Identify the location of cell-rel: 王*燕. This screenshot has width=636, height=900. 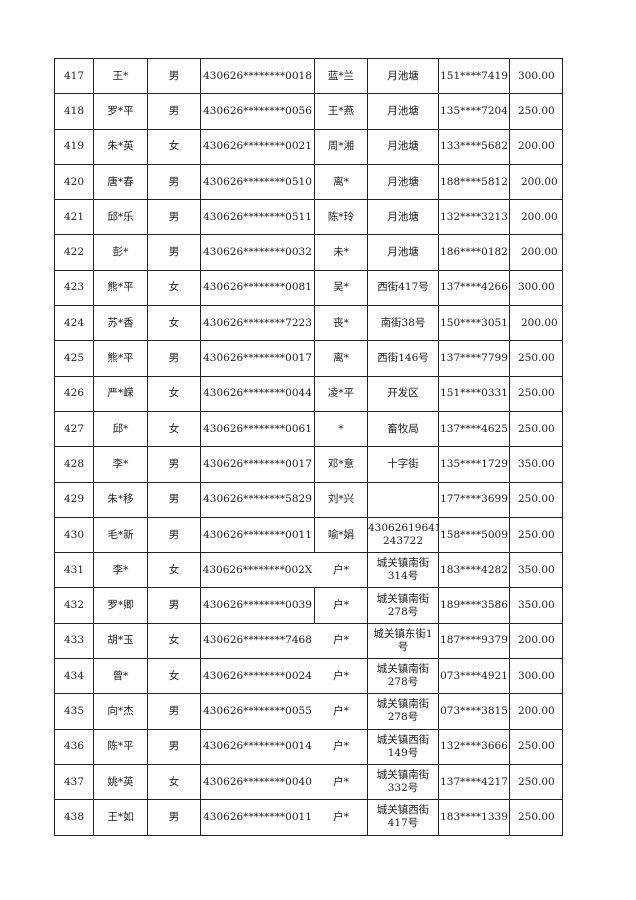
(341, 111).